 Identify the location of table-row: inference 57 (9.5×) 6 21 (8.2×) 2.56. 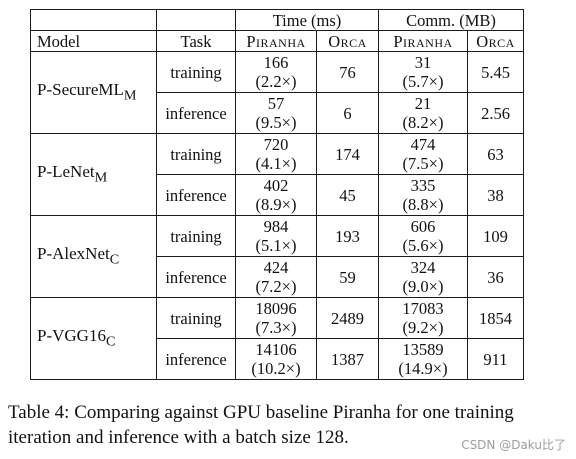
(277, 113).